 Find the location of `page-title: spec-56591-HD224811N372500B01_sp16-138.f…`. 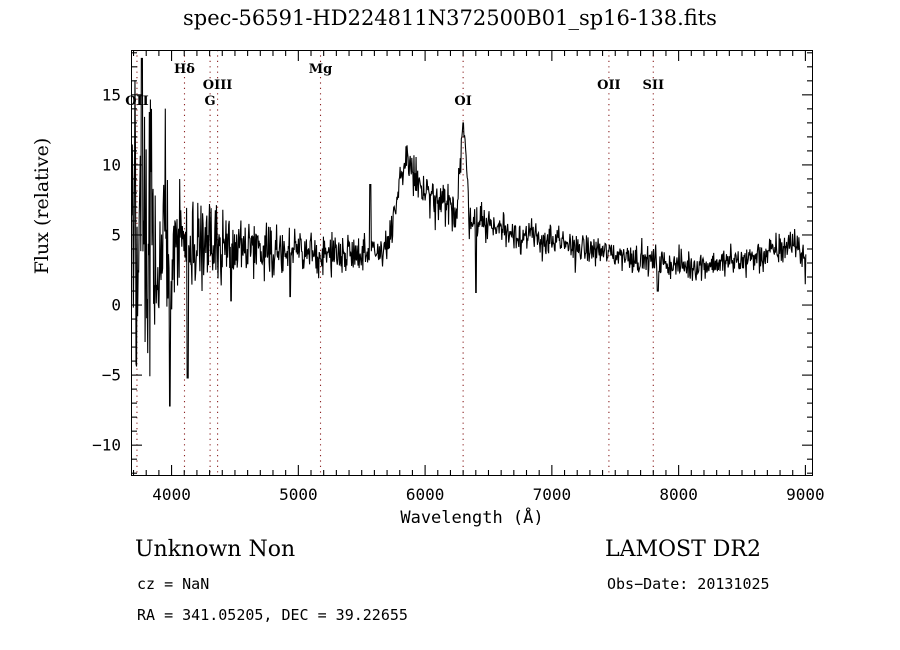

page-title: spec-56591-HD224811N372500B01_sp16-138.f… is located at coordinates (450, 18).